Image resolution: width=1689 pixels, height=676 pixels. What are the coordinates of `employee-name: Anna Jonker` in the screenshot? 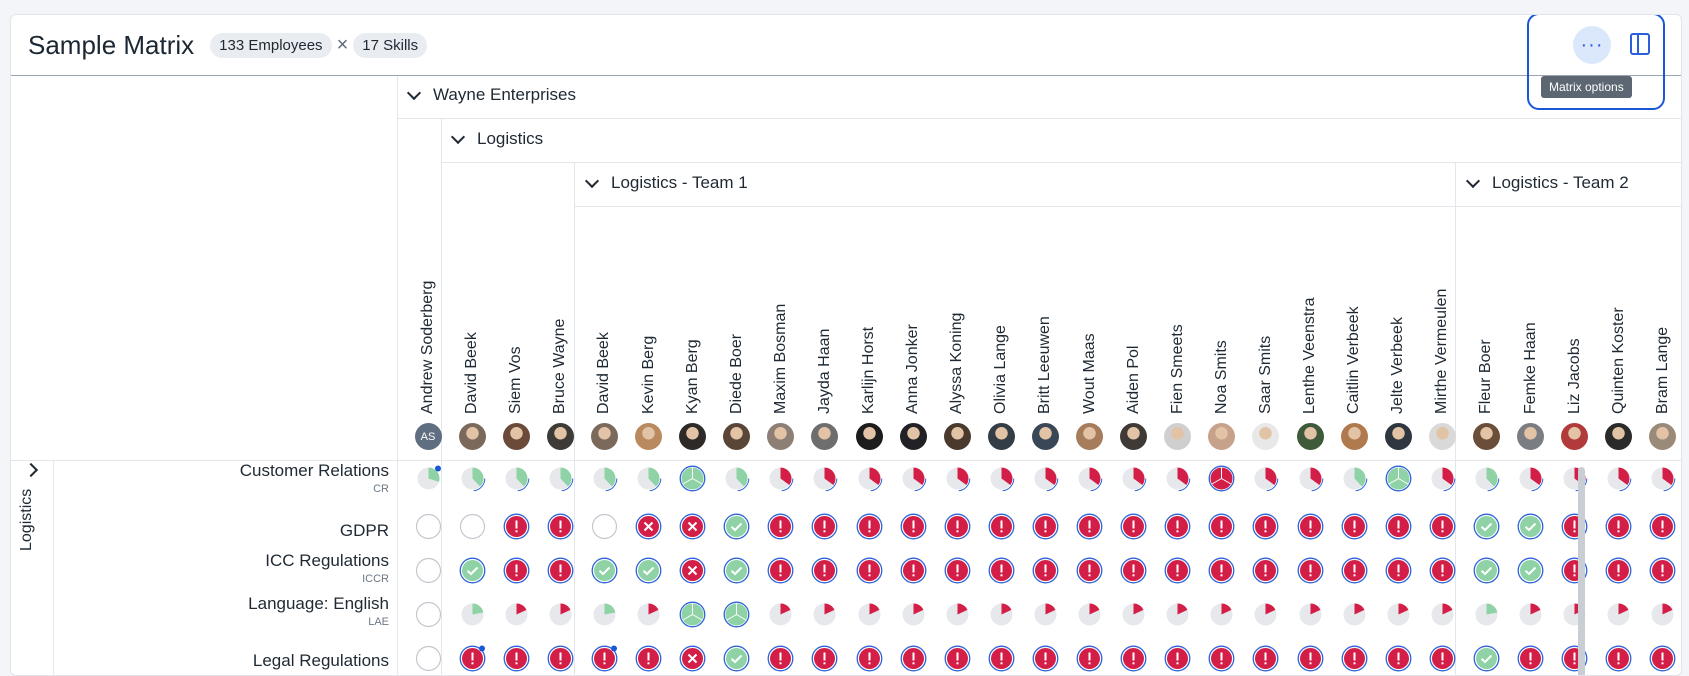 It's located at (913, 369).